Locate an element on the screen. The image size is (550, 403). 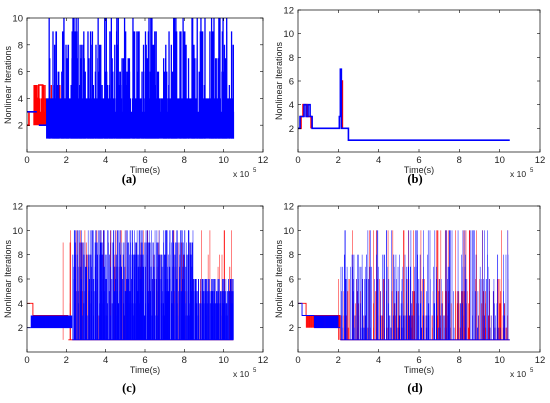
x-tick-label-b-4: 4 is located at coordinates (378, 160).